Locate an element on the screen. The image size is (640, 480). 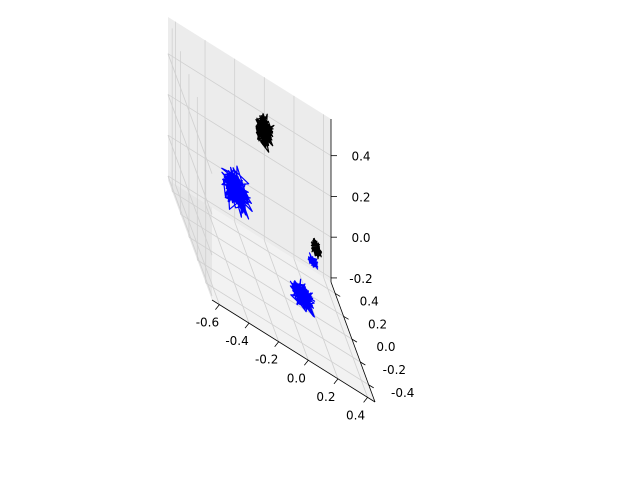
z-tick-label-1: 0.0 is located at coordinates (360, 238).